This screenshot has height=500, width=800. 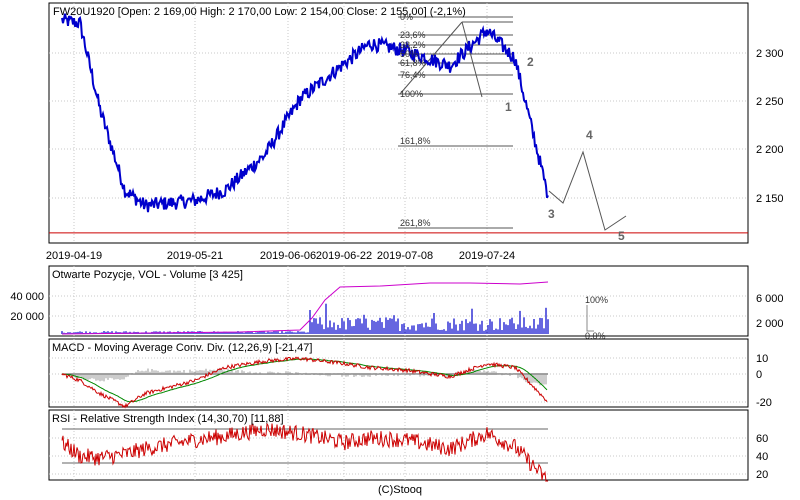 What do you see at coordinates (400, 490) in the screenshot?
I see `footer-credit: (C)Stooq` at bounding box center [400, 490].